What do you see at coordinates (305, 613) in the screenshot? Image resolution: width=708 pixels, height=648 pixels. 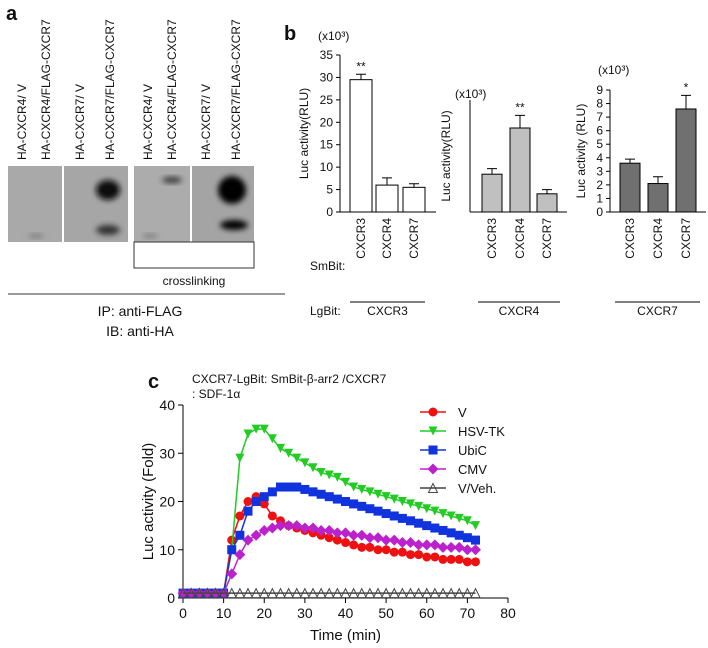 I see `x-tick-label: 30` at bounding box center [305, 613].